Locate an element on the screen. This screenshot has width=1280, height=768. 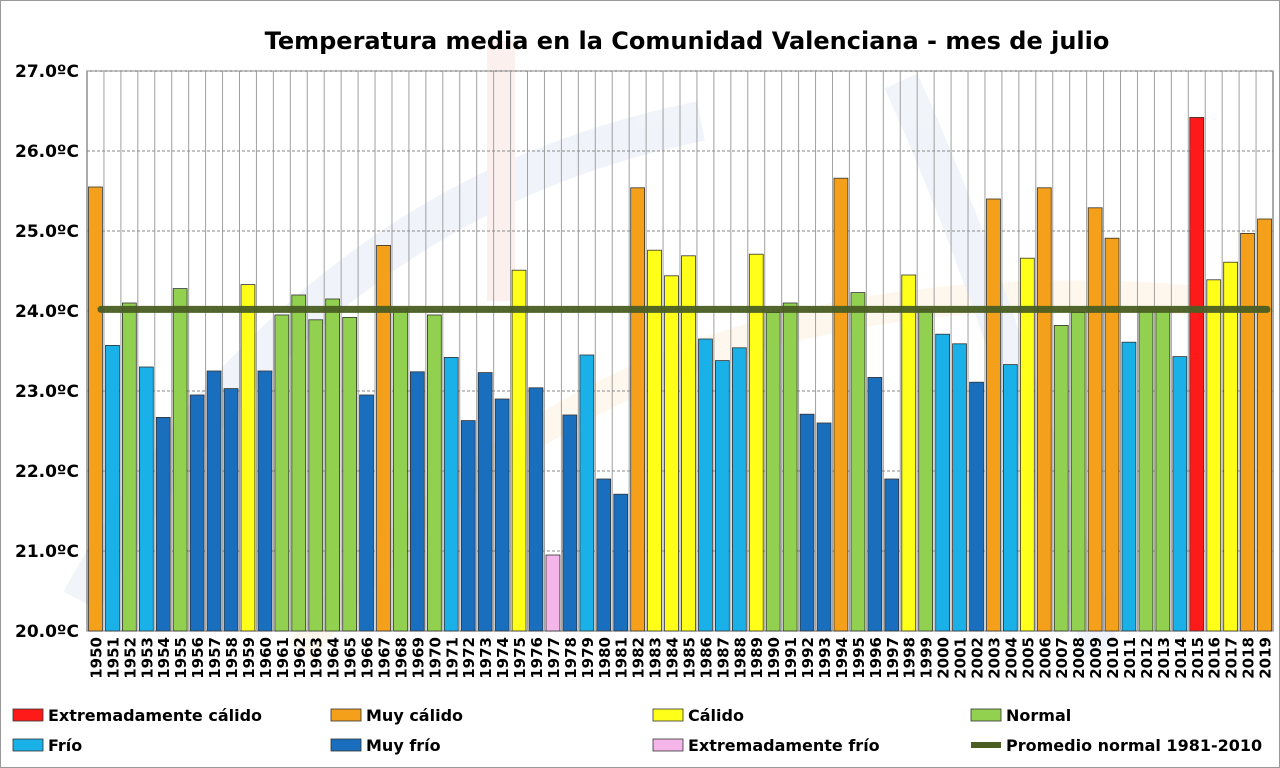
x-tick-label: 1973 is located at coordinates (486, 658).